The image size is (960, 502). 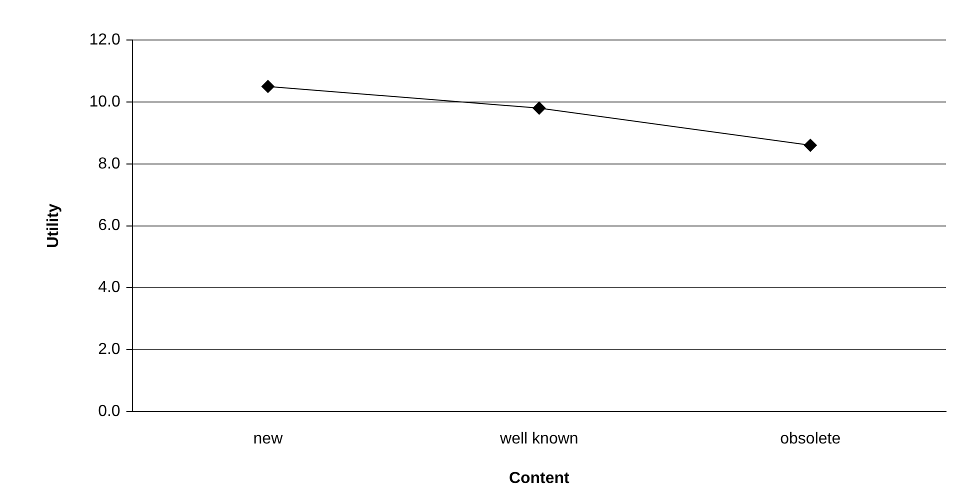 I want to click on x-axis-title: Content, so click(x=539, y=478).